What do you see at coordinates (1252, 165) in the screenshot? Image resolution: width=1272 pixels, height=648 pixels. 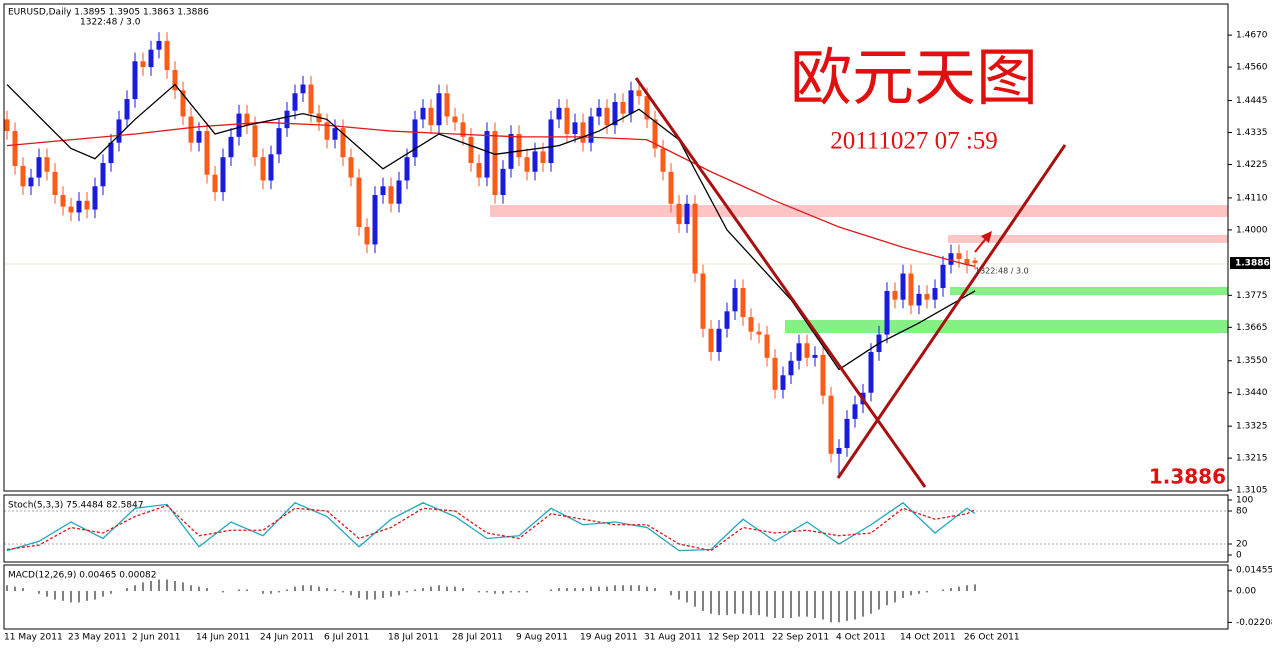 I see `y-tick-label: 1.4225` at bounding box center [1252, 165].